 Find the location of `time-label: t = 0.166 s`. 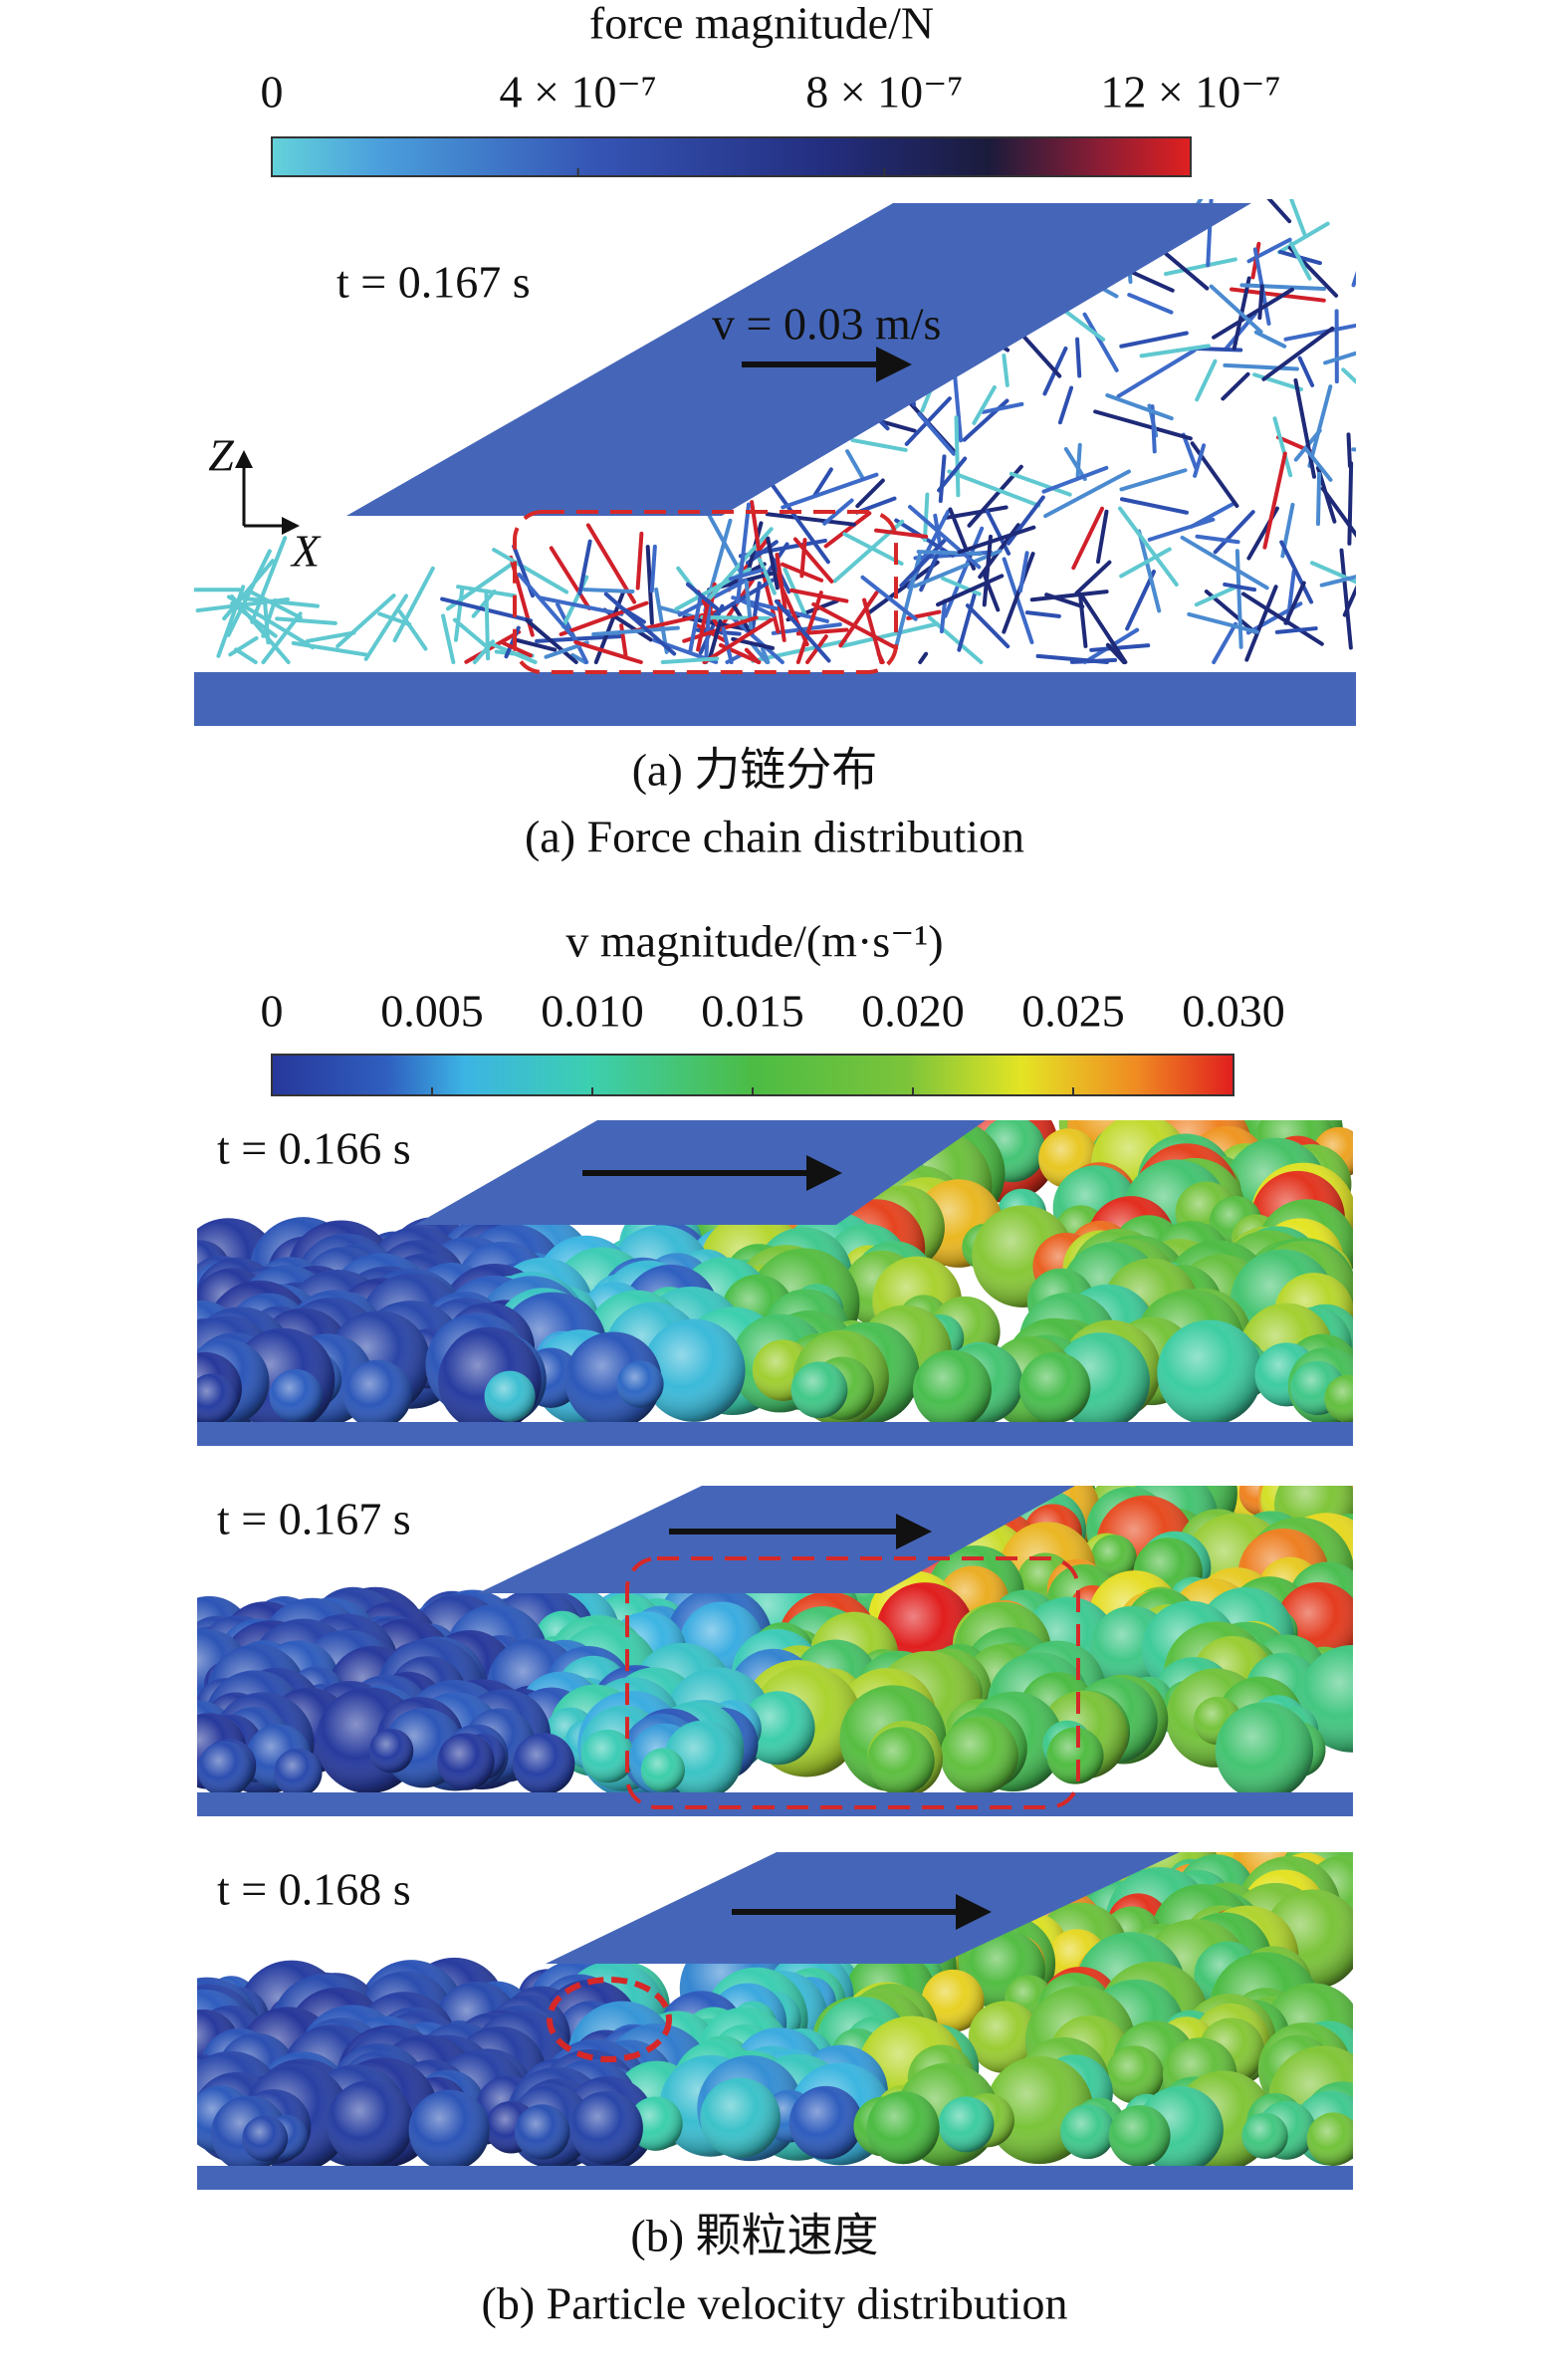

time-label: t = 0.166 s is located at coordinates (314, 1148).